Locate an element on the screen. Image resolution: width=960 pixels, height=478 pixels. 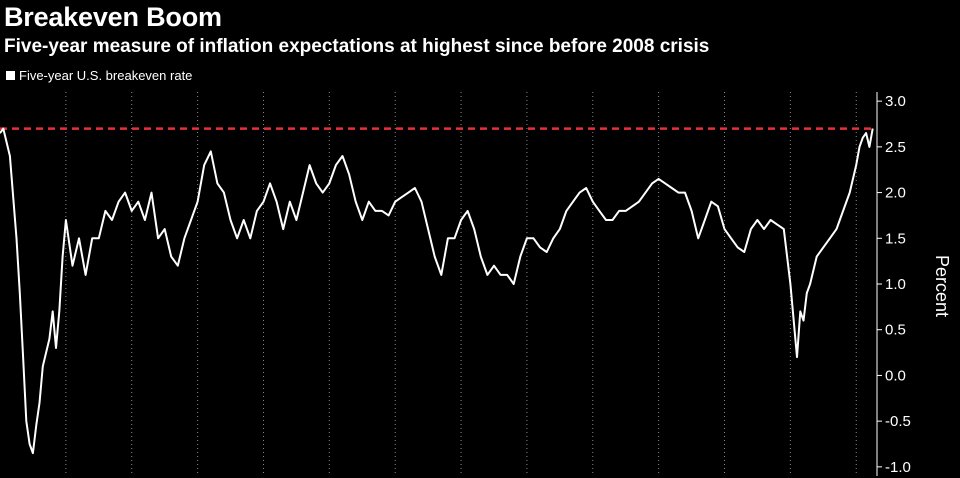
y-tick-label-8: 3.0 is located at coordinates (895, 101).